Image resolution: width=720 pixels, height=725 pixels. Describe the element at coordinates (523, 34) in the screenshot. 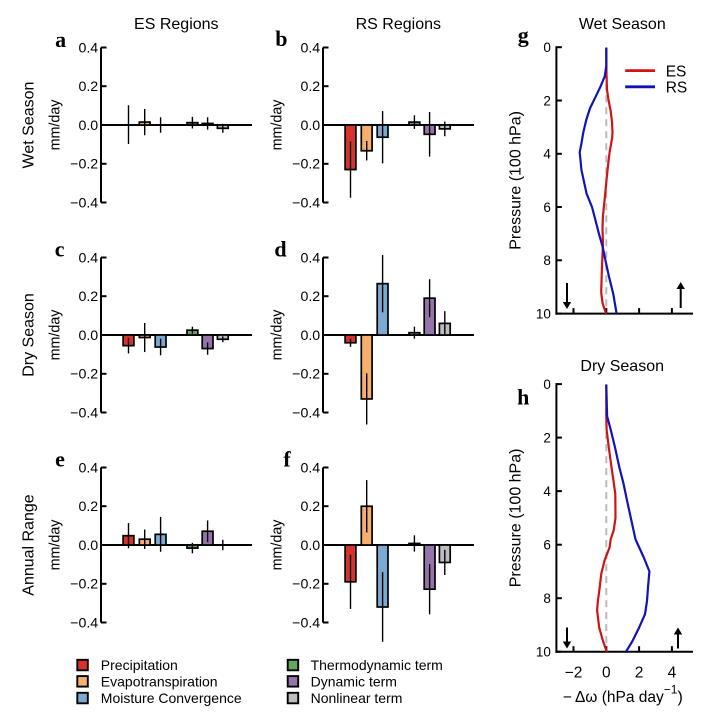

I see `svg-text: g` at that location.